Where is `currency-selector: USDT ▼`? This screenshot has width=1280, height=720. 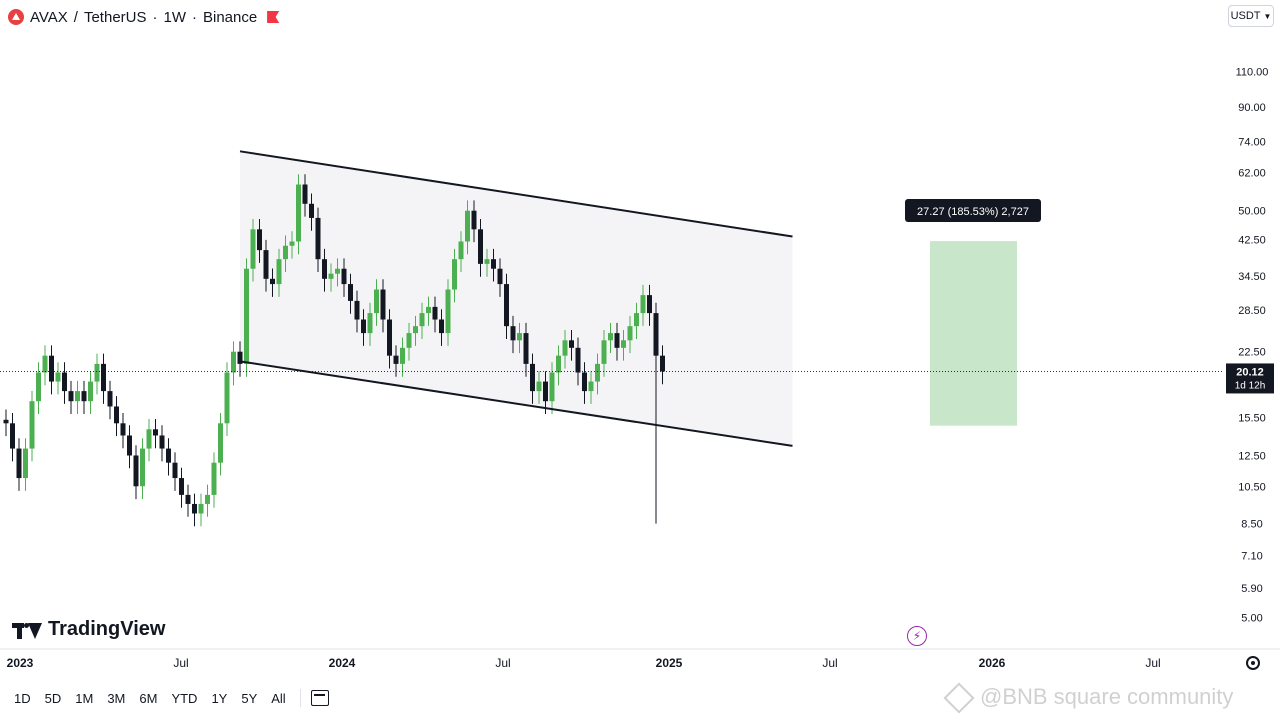 currency-selector: USDT ▼ is located at coordinates (1251, 16).